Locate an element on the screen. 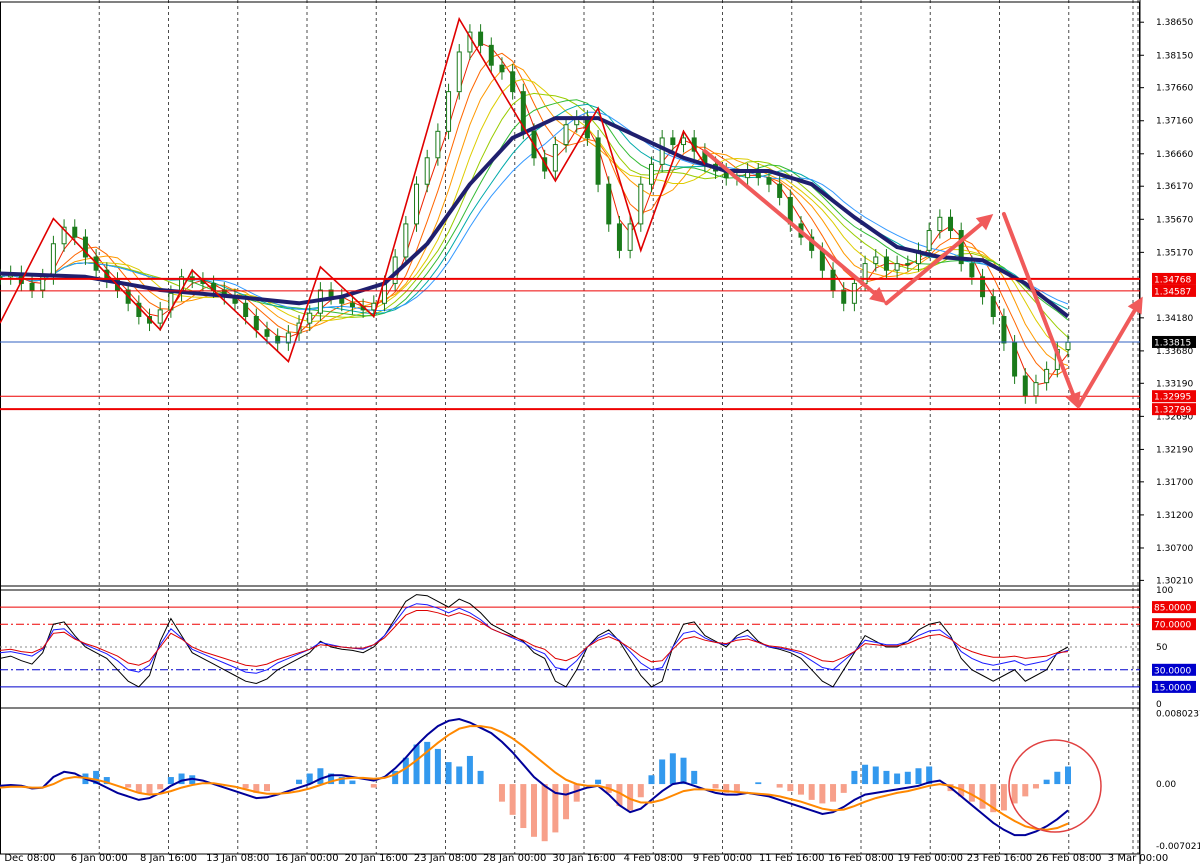 This screenshot has height=868, width=1200. price-tick-label: 1.34180 is located at coordinates (1174, 319).